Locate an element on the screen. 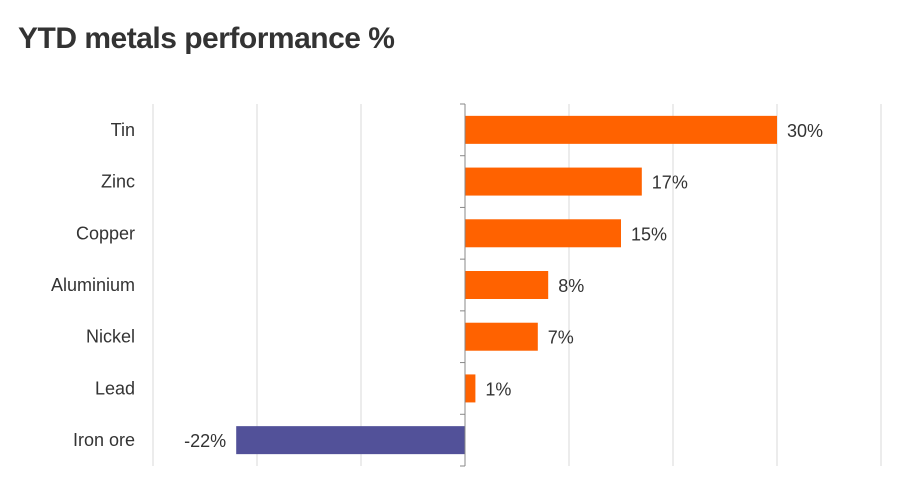 This screenshot has width=902, height=503. bar-copper is located at coordinates (543, 233).